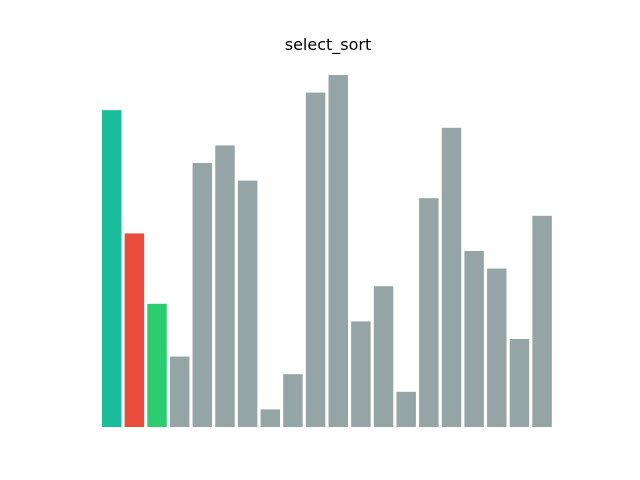 This screenshot has height=480, width=640. I want to click on chart-title: select_sort, so click(328, 45).